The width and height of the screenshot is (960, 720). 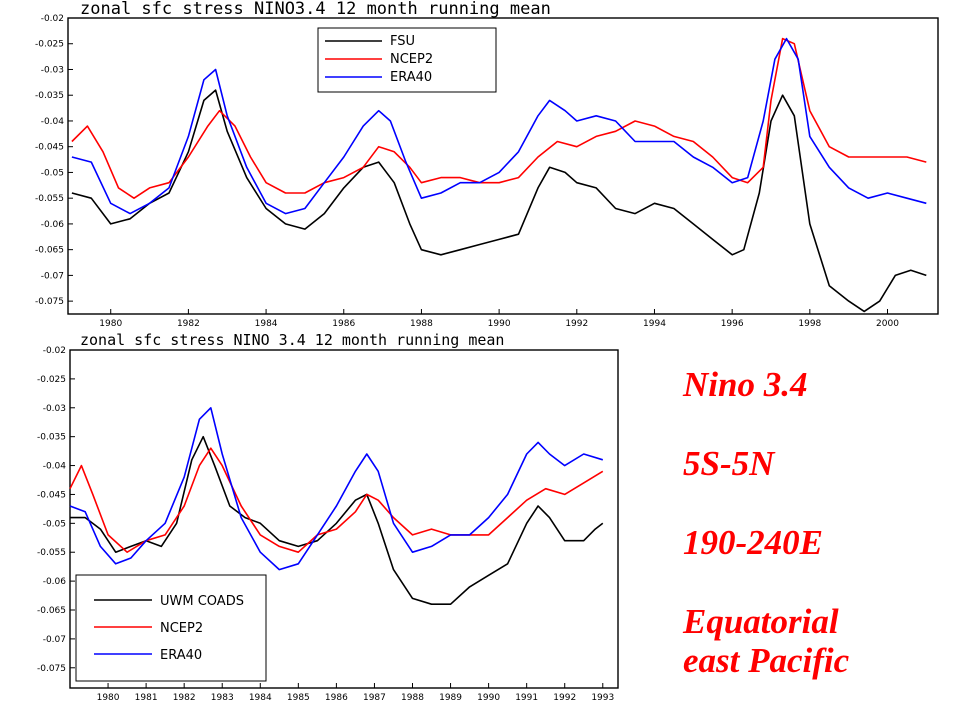 What do you see at coordinates (887, 324) in the screenshot?
I see `x-tick-label: 2000` at bounding box center [887, 324].